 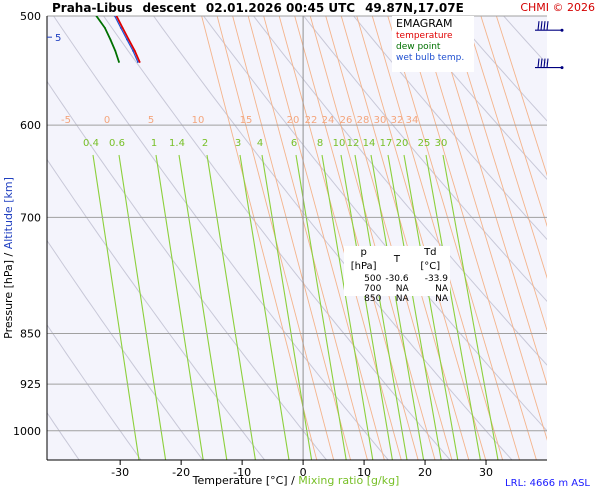 What do you see at coordinates (120, 472) in the screenshot?
I see `temperature-tick-label: -30` at bounding box center [120, 472].